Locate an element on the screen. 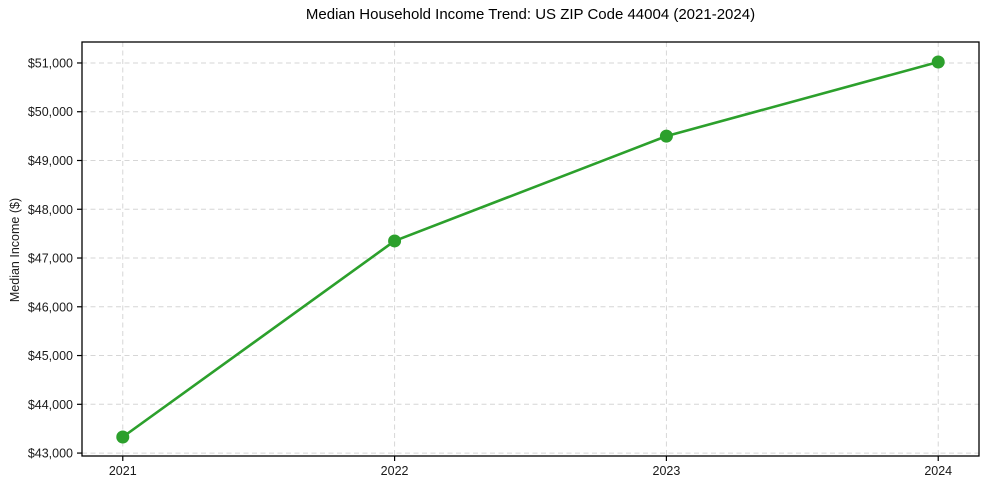 The height and width of the screenshot is (490, 989). x-tick-label: 2024 is located at coordinates (938, 471).